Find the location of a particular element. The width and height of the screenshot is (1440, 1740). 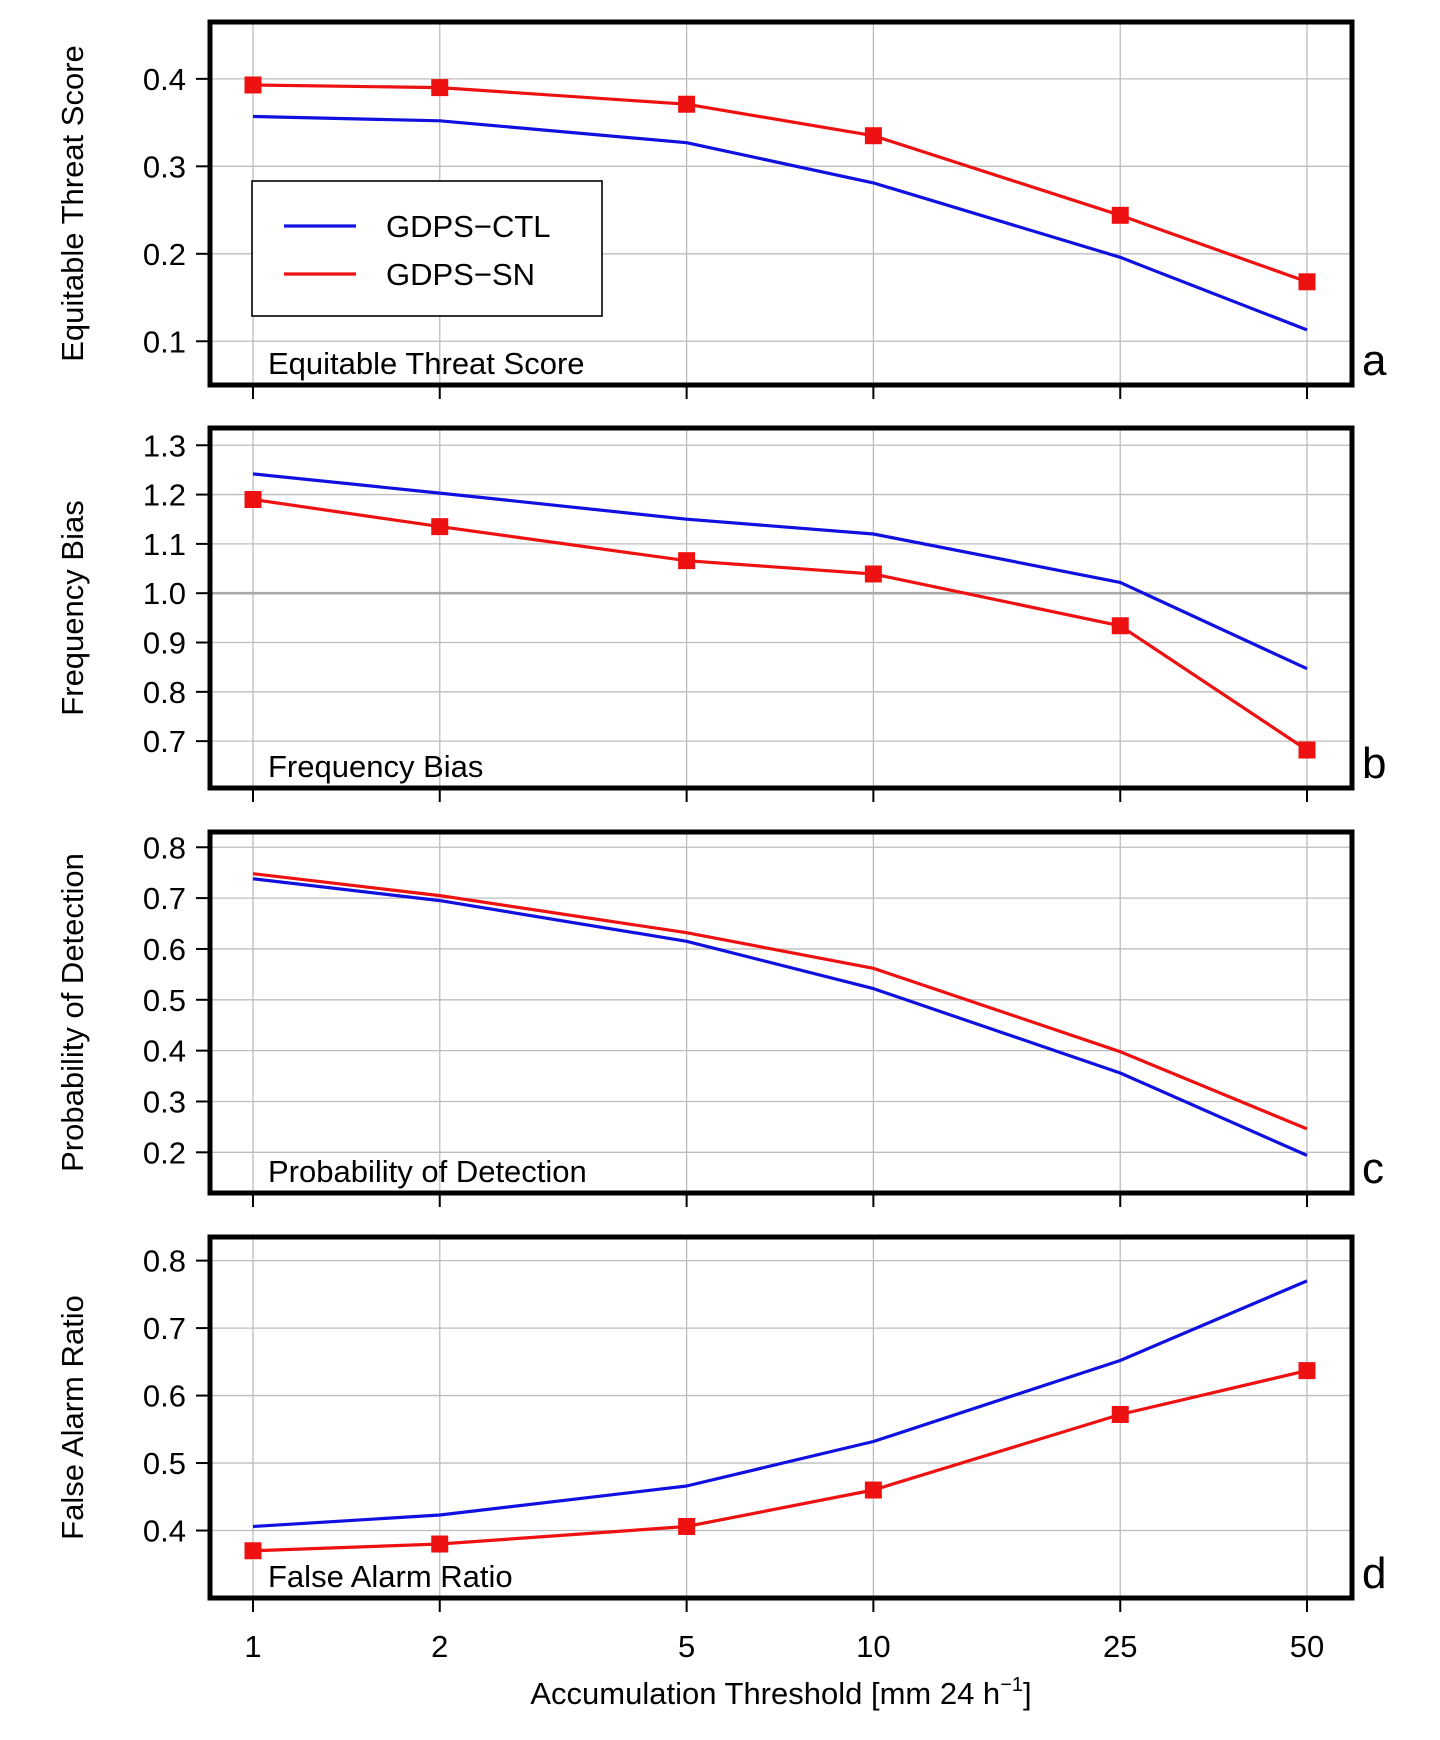

panel-b-ytick-label: 0.7 is located at coordinates (164, 741).